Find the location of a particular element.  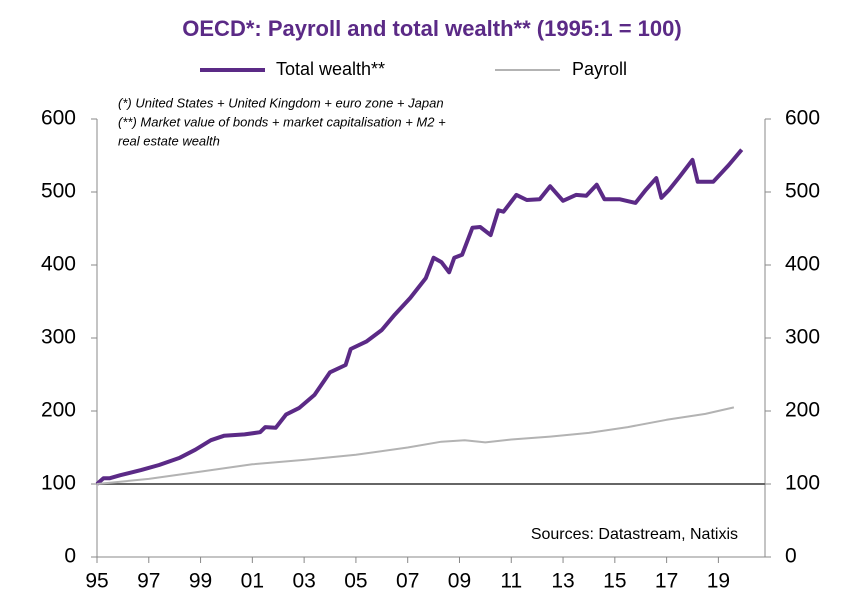

y-tick-label: 400 is located at coordinates (58, 264).